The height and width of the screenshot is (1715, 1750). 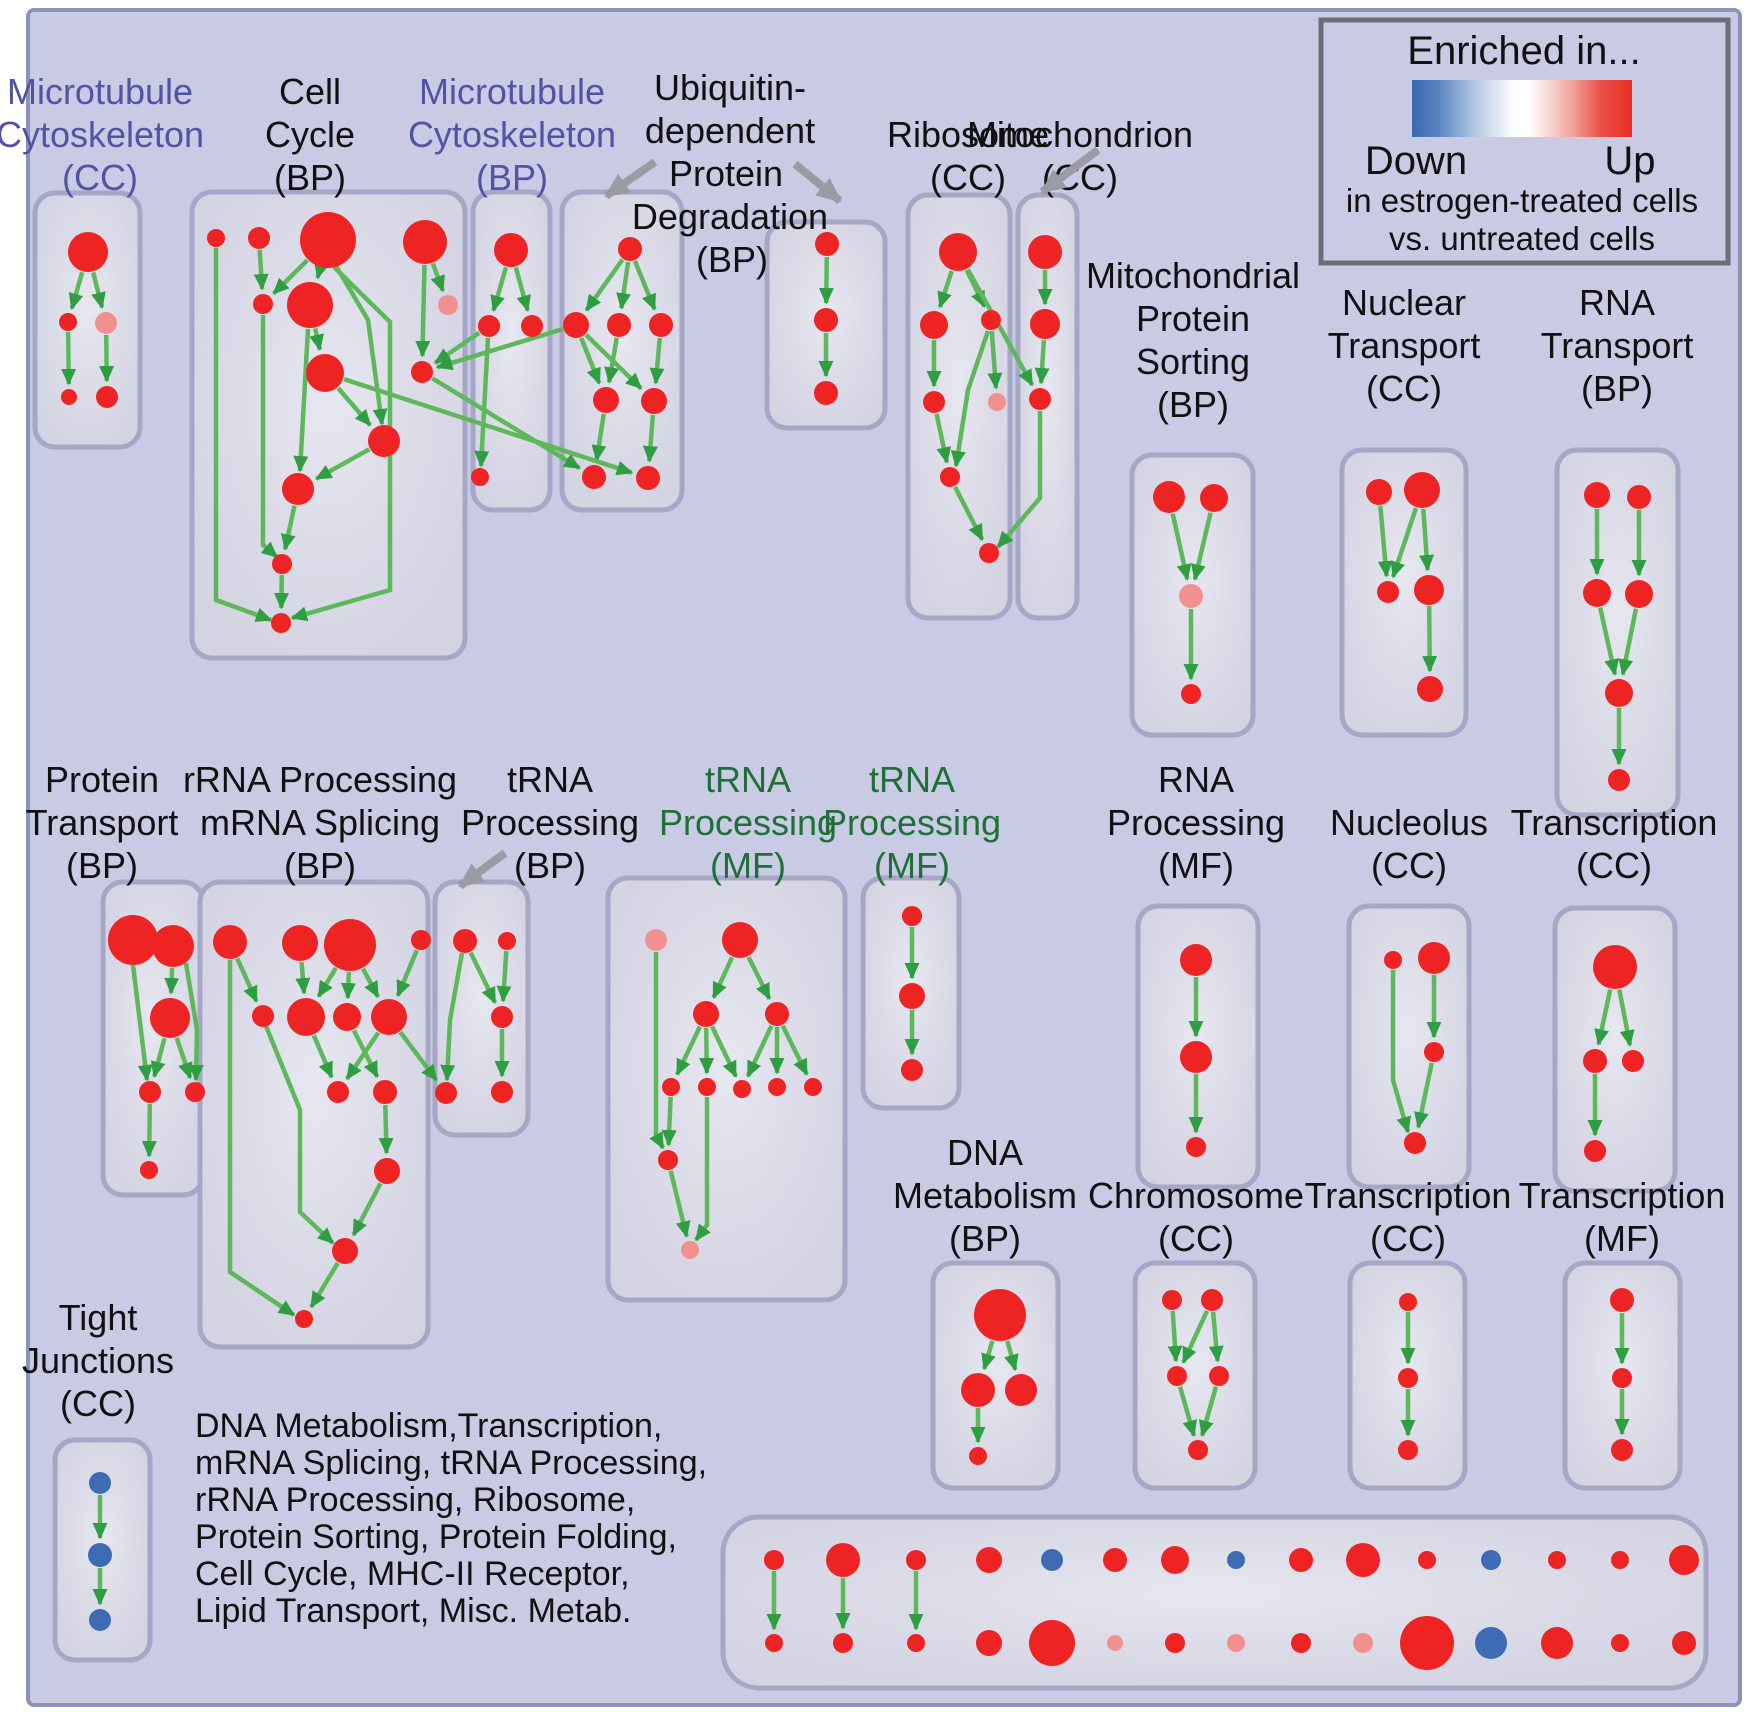 I want to click on edge-cell_cycle-c3-c13, so click(x=341, y=443).